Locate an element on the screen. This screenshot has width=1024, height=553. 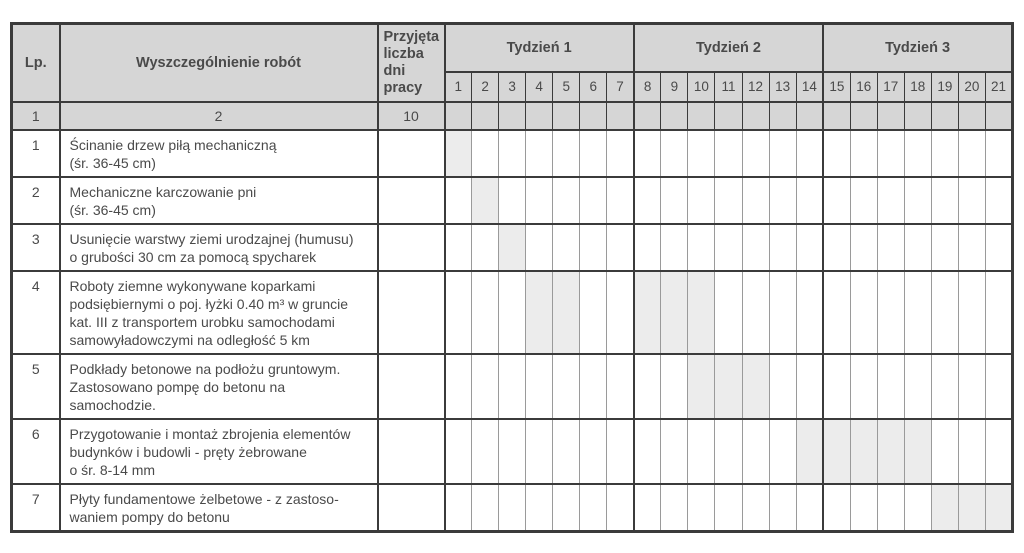
gantt-cell-task1-day11 is located at coordinates (728, 153).